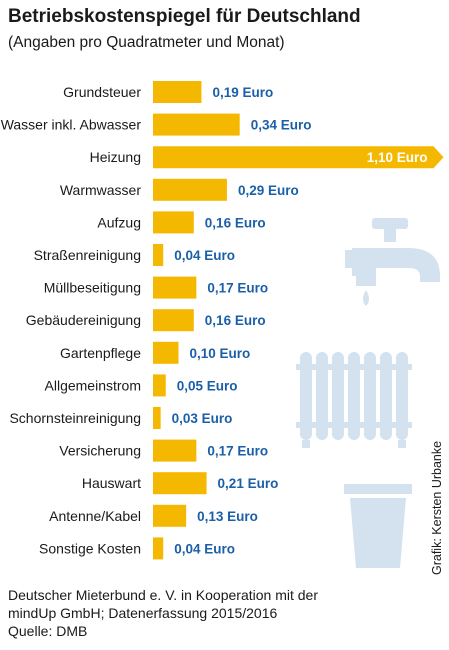  I want to click on value-label: 0,13 Euro, so click(227, 516).